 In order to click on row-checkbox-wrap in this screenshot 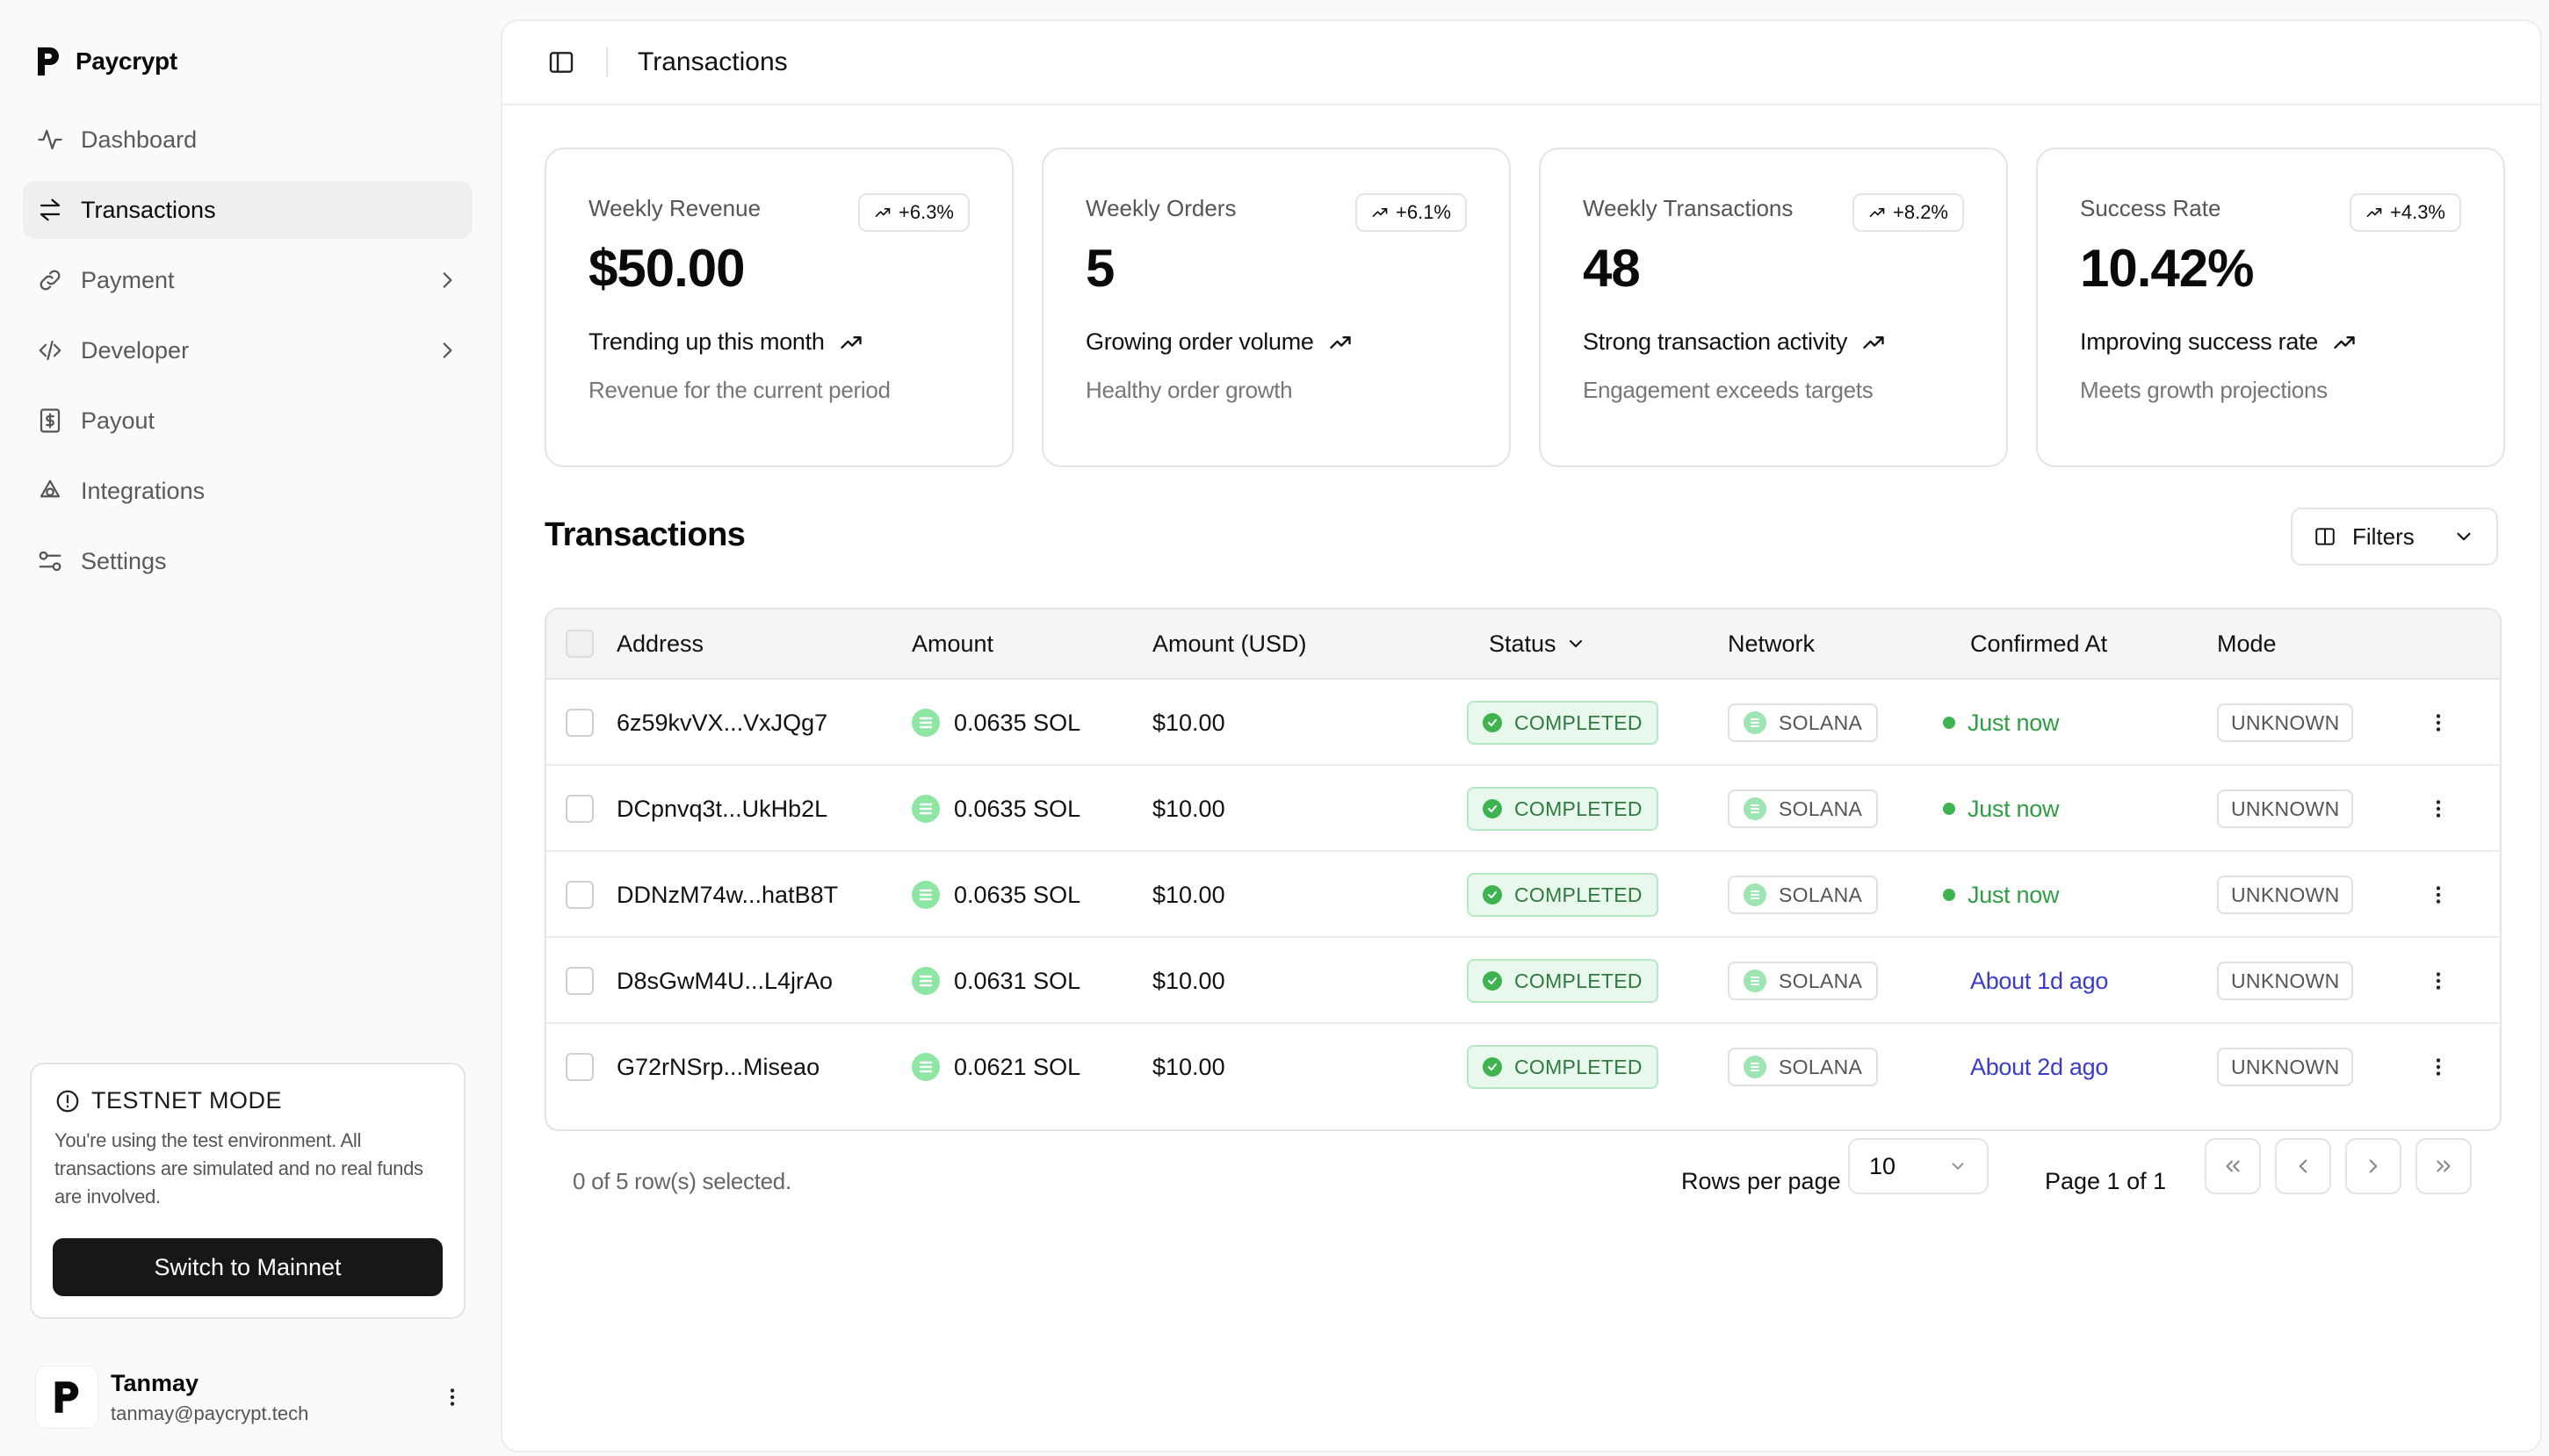, I will do `click(580, 723)`.